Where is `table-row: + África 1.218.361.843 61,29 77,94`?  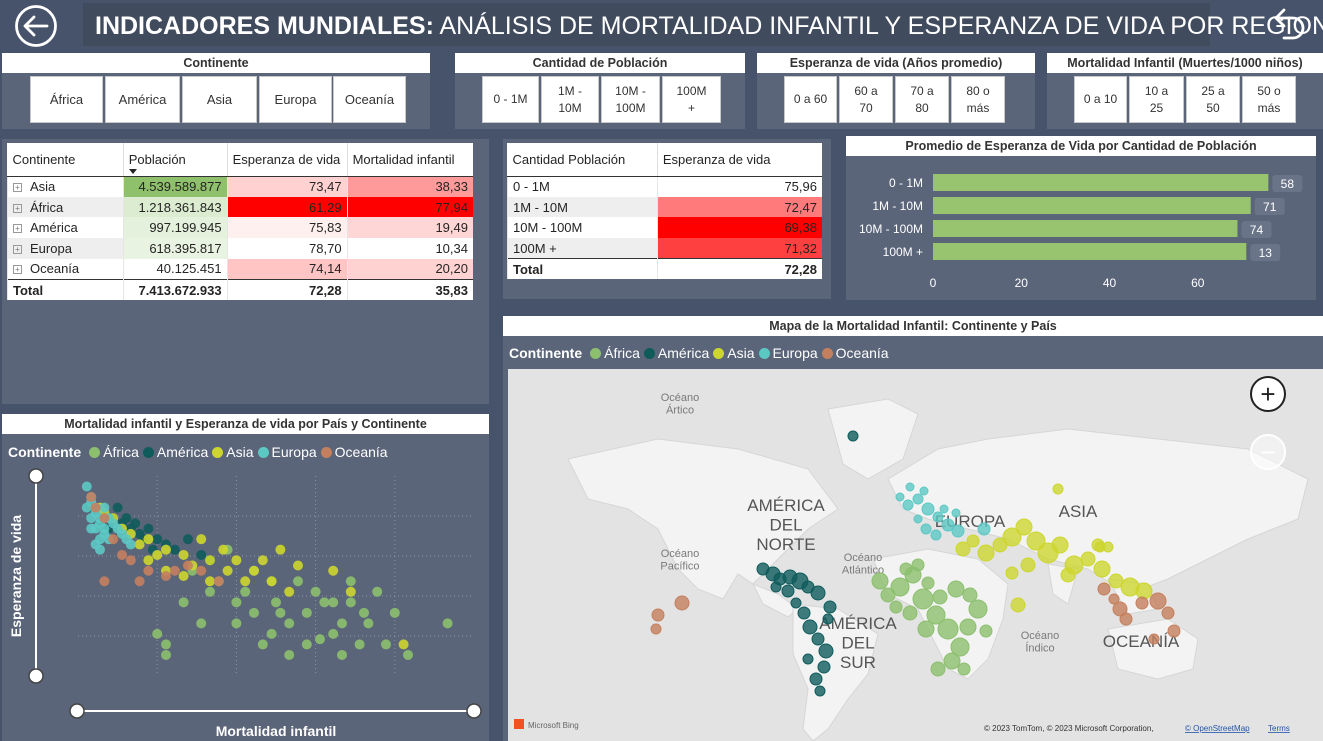 table-row: + África 1.218.361.843 61,29 77,94 is located at coordinates (240, 207).